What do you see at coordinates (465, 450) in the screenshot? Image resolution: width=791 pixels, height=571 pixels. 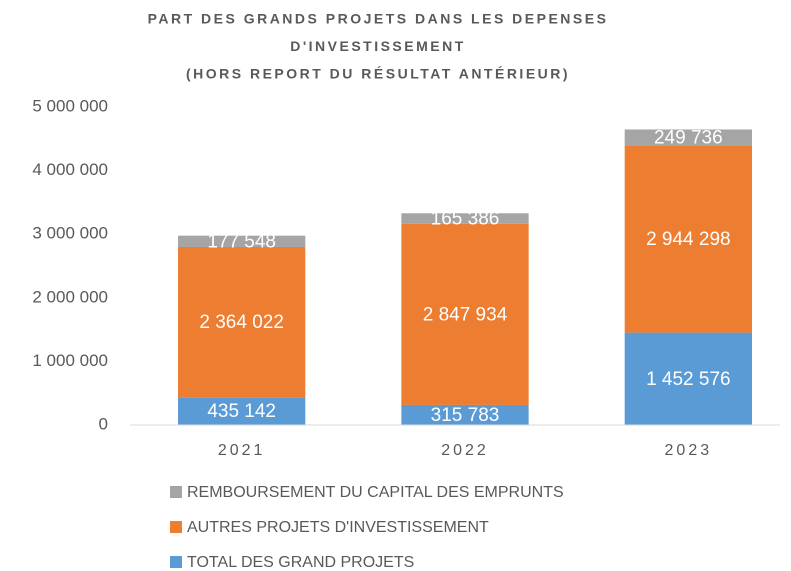 I see `x-tick-label: 2022` at bounding box center [465, 450].